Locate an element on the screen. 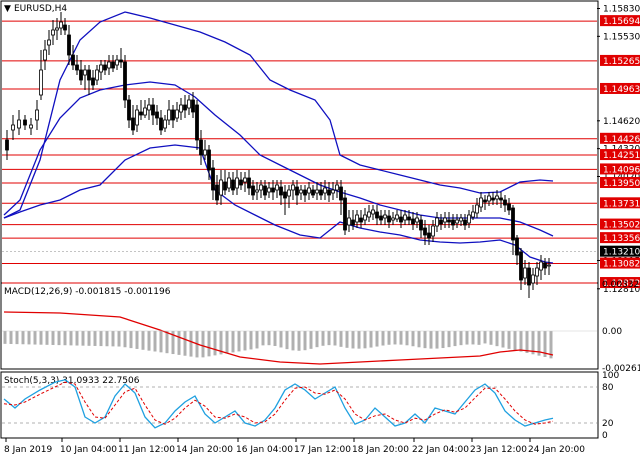 The height and width of the screenshot is (457, 640). macd-tick-label: 0.003325 is located at coordinates (621, 285).